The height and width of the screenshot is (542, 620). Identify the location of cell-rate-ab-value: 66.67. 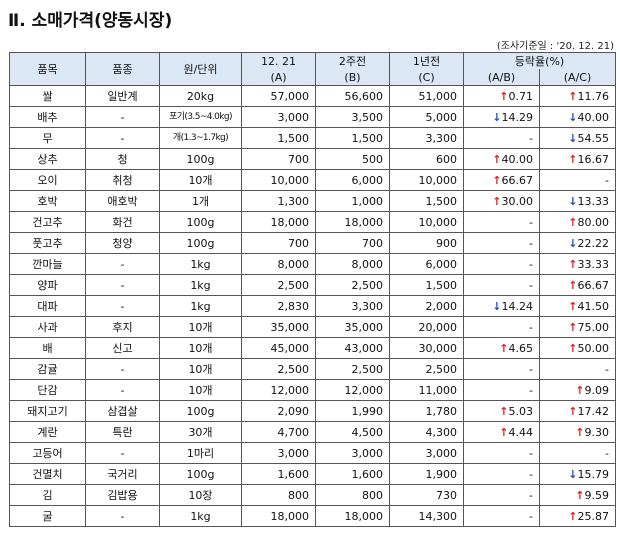
(517, 180).